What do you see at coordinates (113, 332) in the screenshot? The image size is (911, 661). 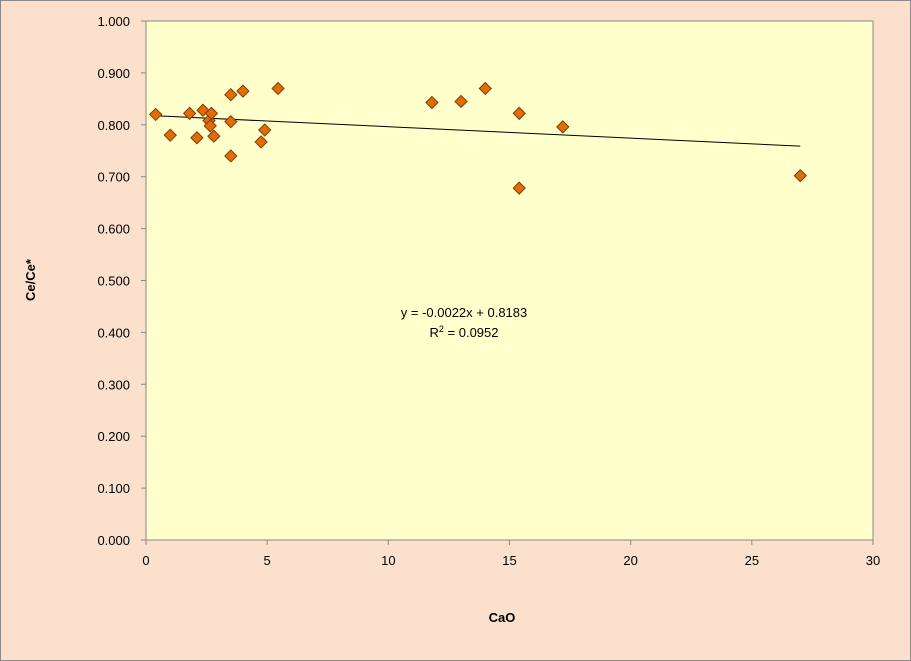 I see `y-tick-label: 0.400` at bounding box center [113, 332].